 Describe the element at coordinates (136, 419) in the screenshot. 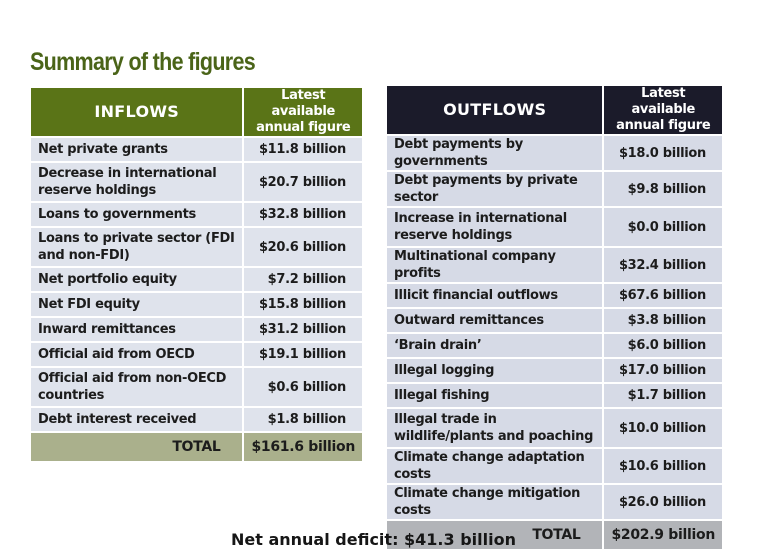

I see `row-label: Debt interest received` at that location.